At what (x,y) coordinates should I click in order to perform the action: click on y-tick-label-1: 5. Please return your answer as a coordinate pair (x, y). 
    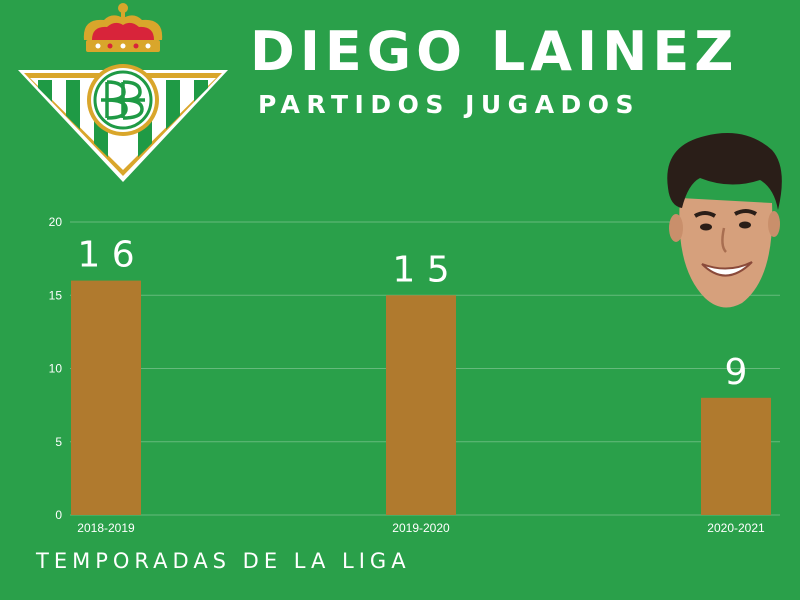
    Looking at the image, I should click on (58, 442).